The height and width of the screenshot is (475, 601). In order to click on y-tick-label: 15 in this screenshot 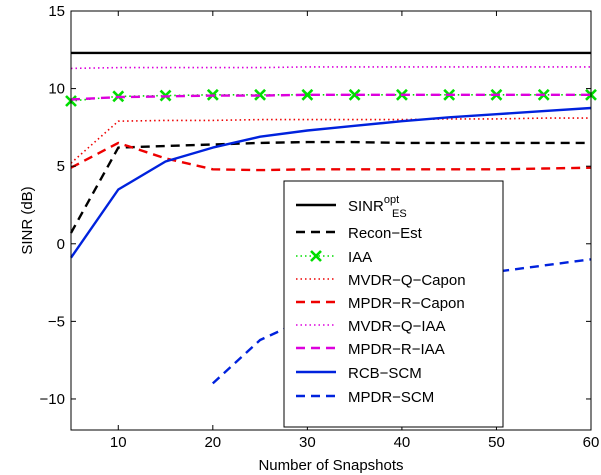, I will do `click(56, 11)`.